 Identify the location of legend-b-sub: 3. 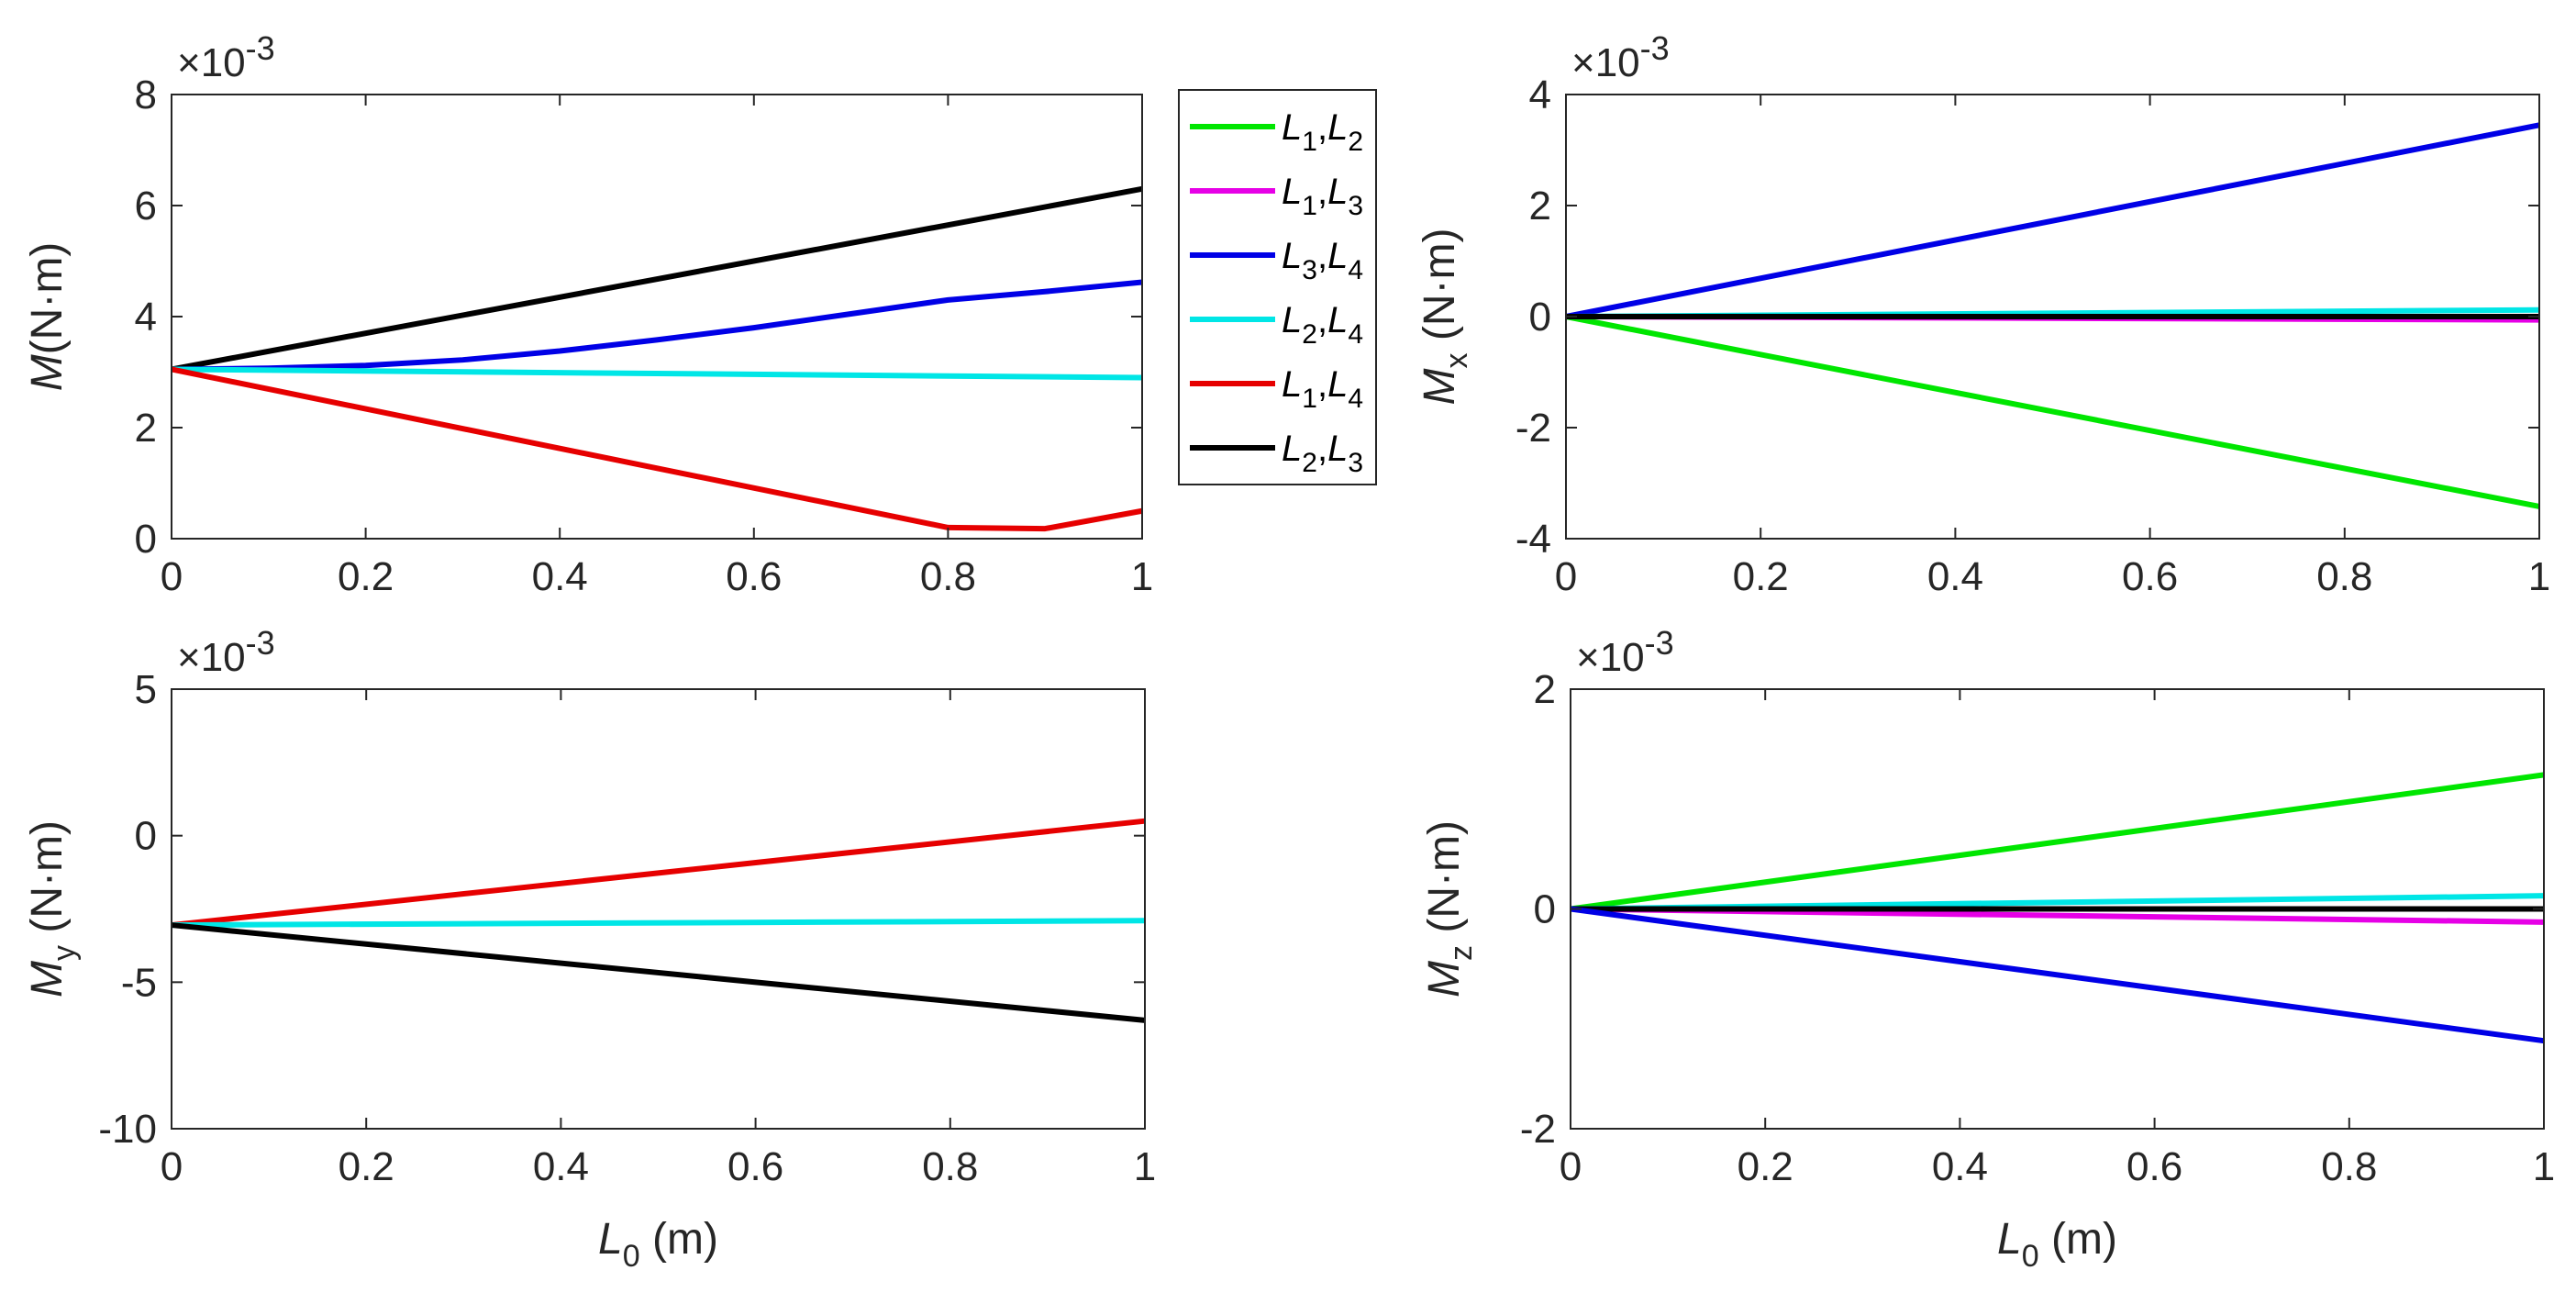
(1355, 463).